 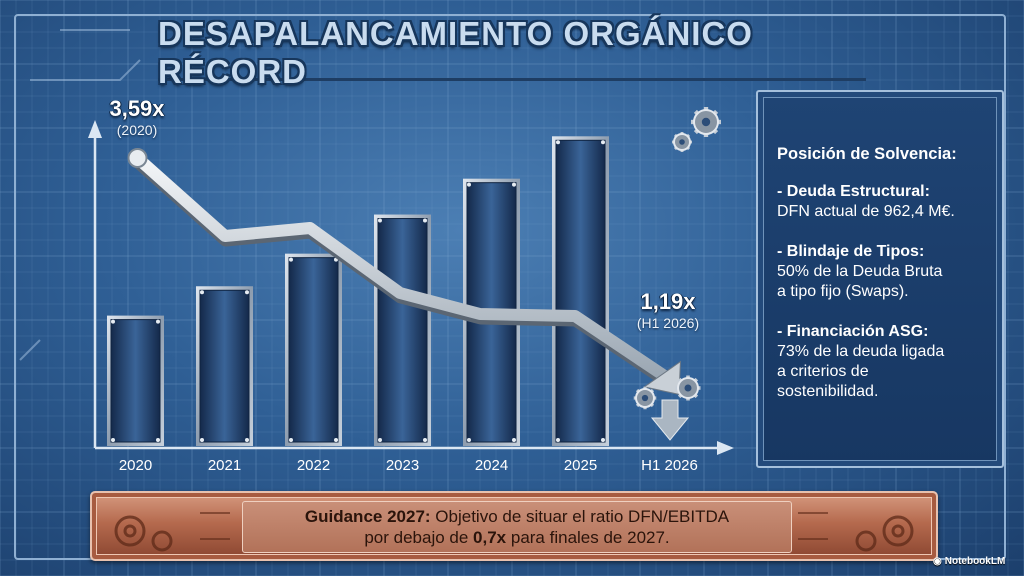 I want to click on bar-fill-2021, so click(x=224, y=366).